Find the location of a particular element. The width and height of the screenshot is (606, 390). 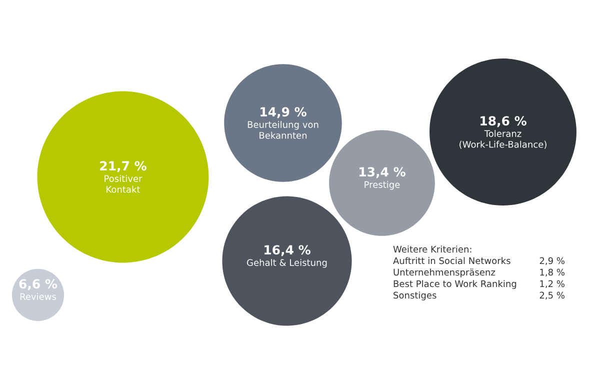

data-label: 13,4 % is located at coordinates (383, 172).